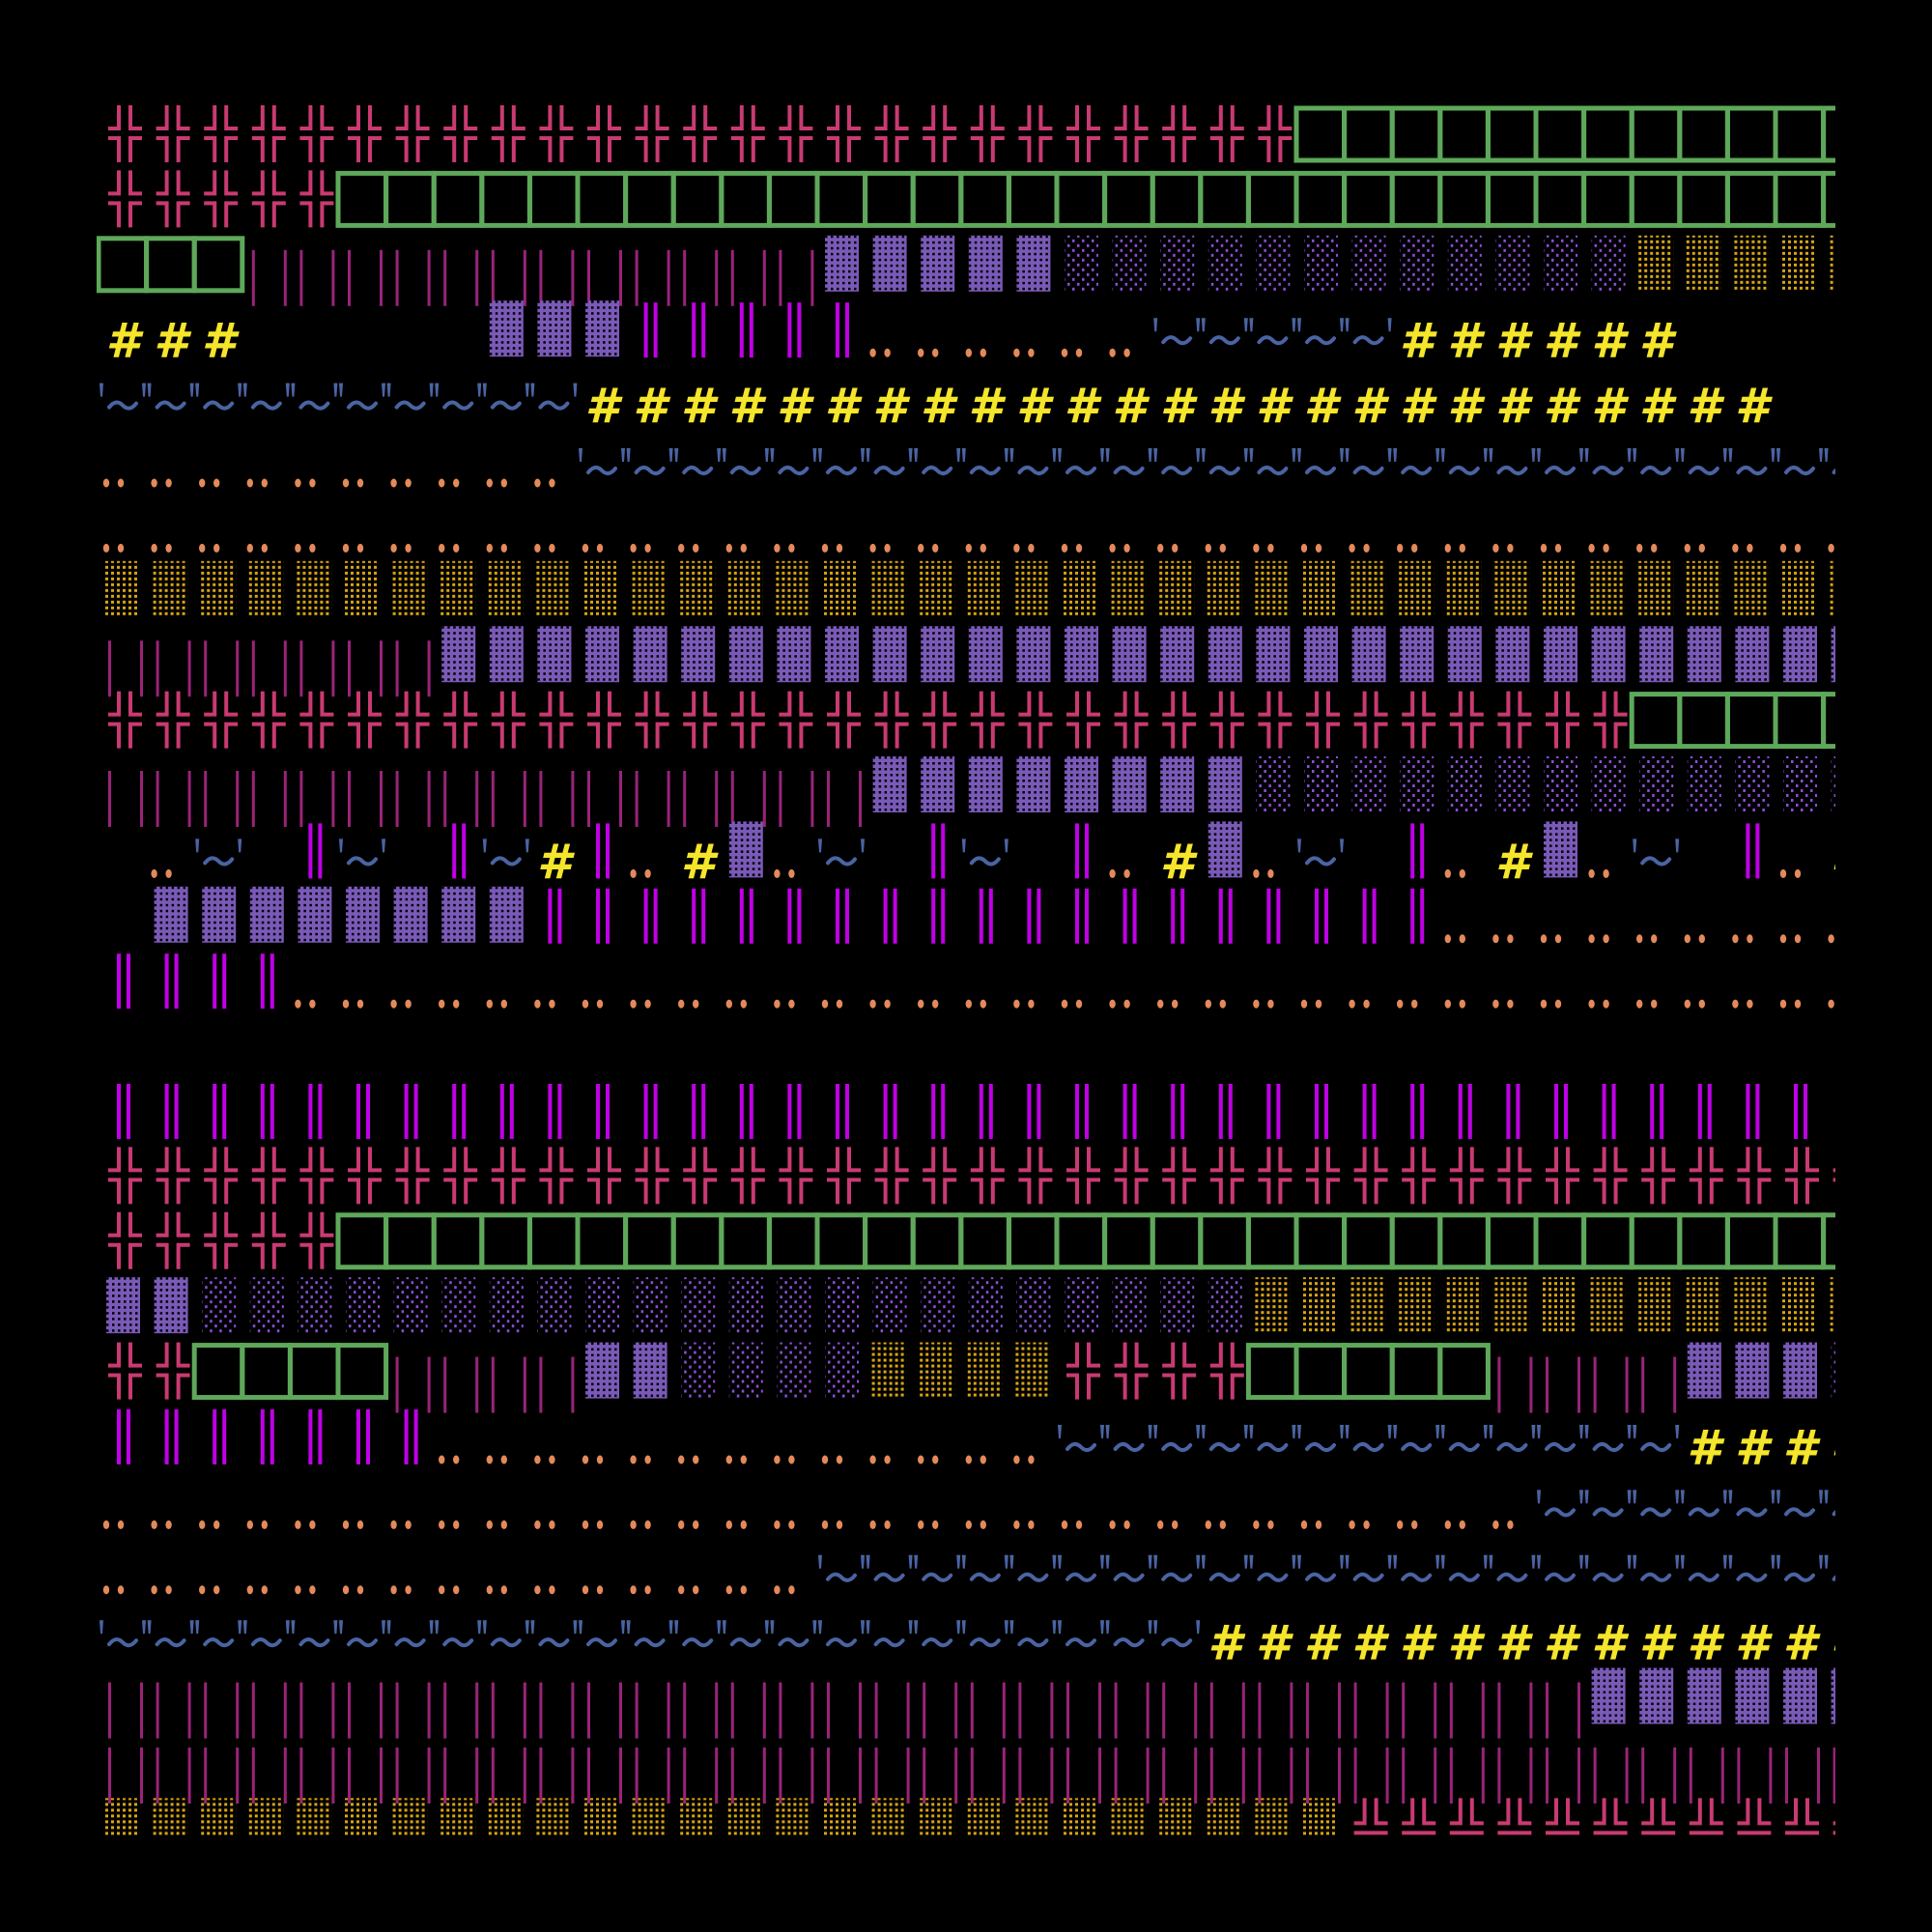 The image size is (1932, 1932). I want to click on glyph-row: # # # # # # # # # # # # # # # # # # # # # # # # #, so click(936, 407).